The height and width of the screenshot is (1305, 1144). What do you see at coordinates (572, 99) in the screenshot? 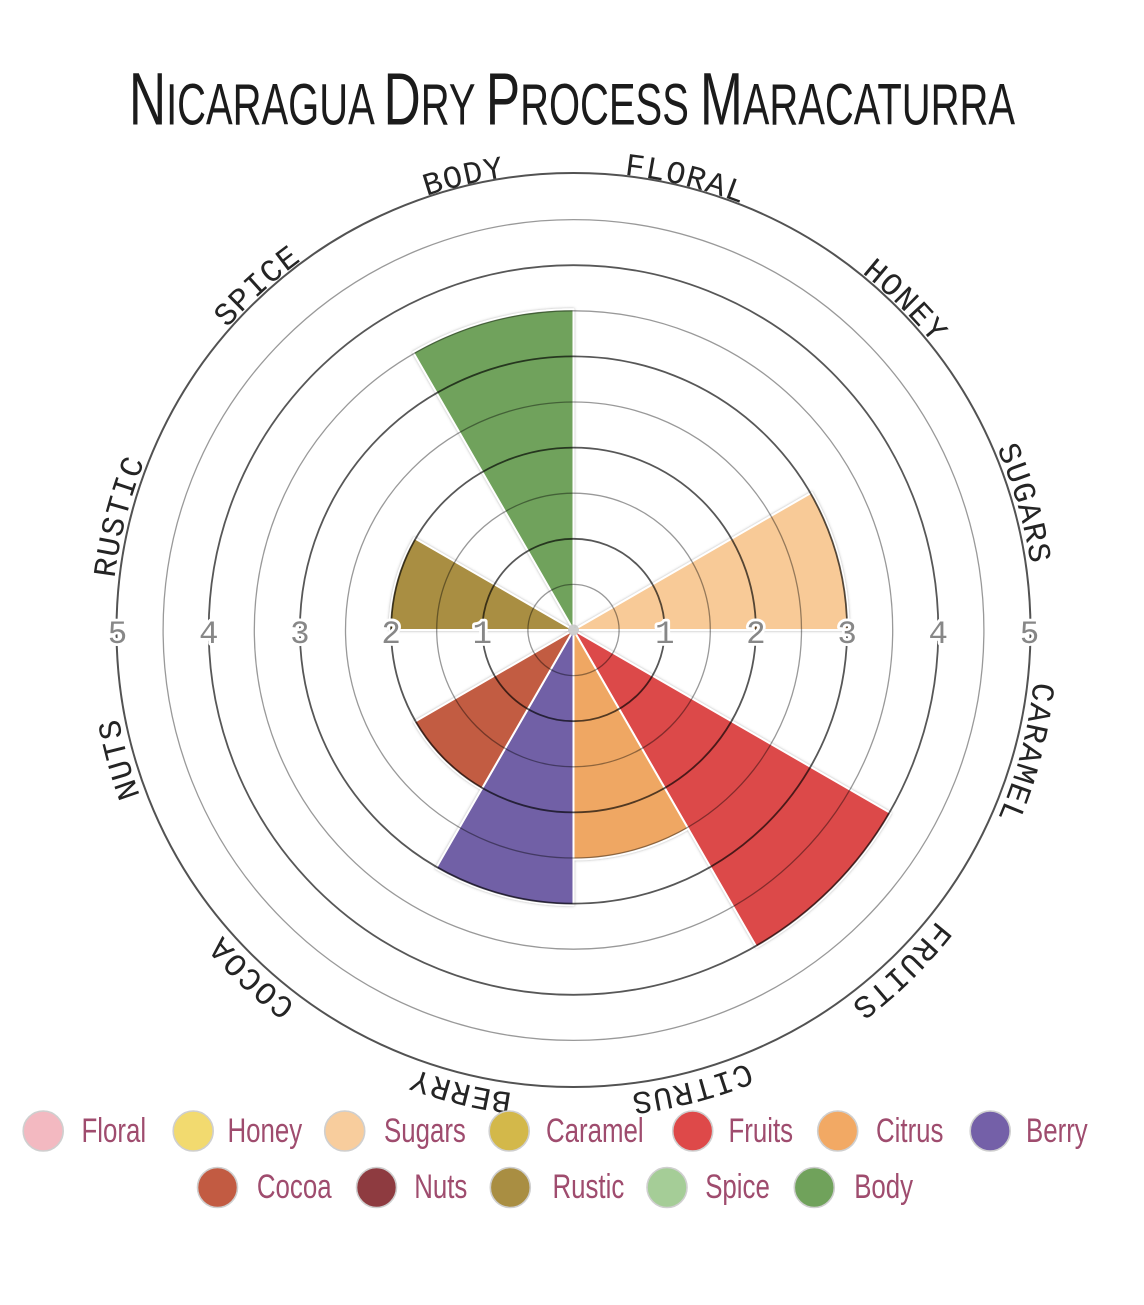
I see `svg-text:NICARAGUA DRY PROCESS MARACATU: NICARAGUA DRY PROCESS MARACATURRA` at bounding box center [572, 99].